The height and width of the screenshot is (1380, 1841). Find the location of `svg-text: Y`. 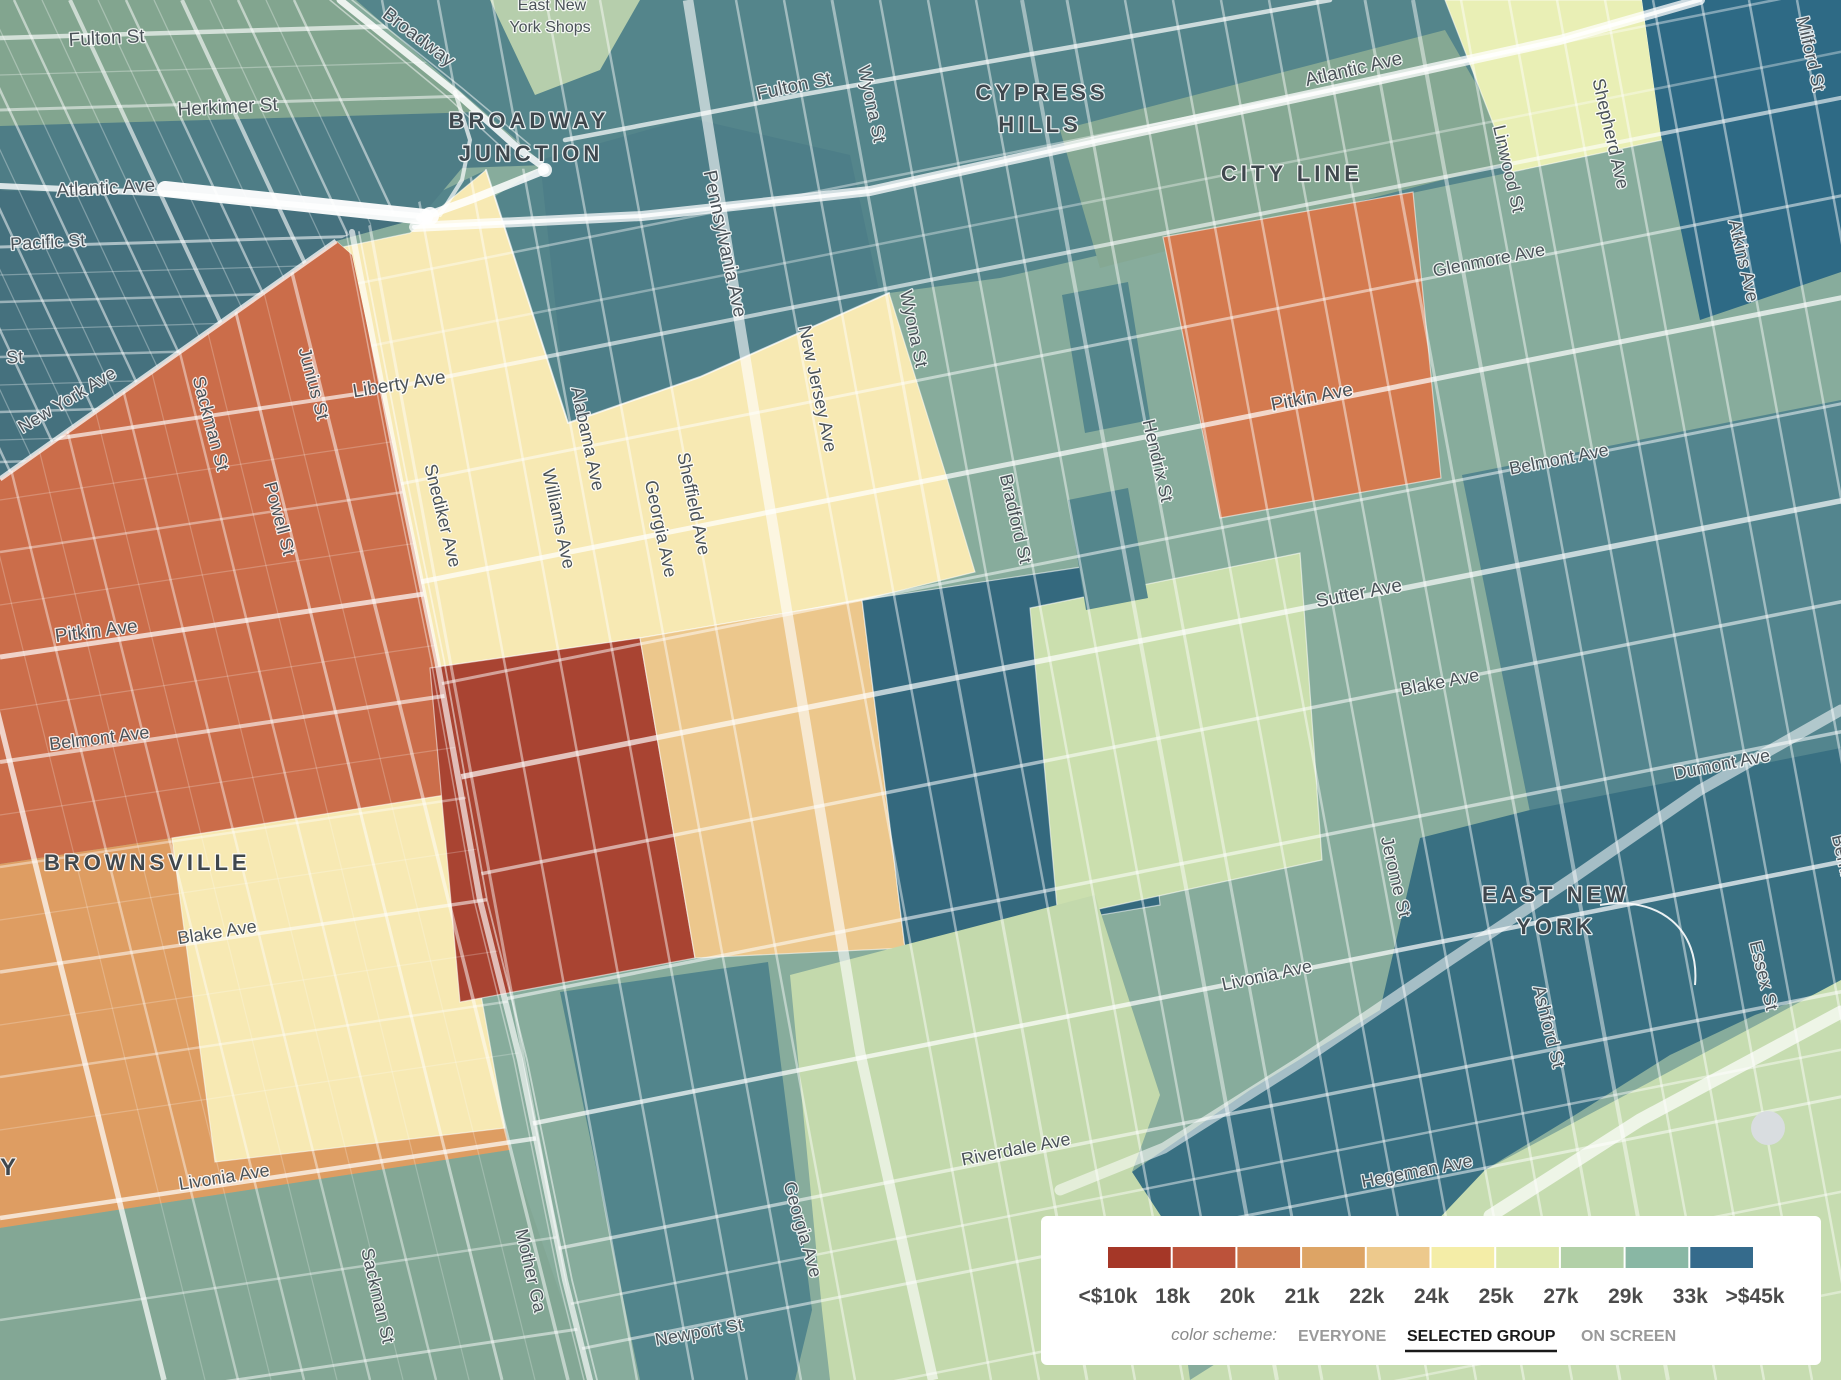

svg-text: Y is located at coordinates (8, 1167).